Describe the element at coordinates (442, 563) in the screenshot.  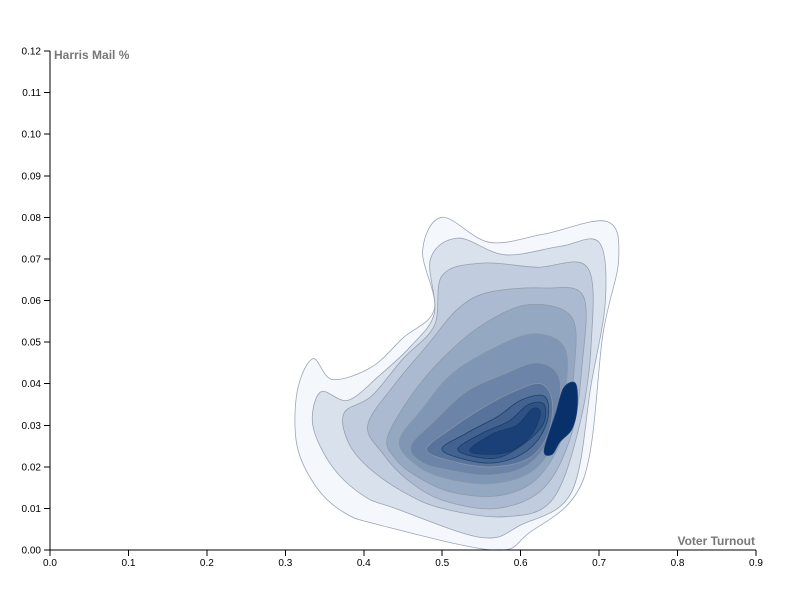
I see `x-tick-label: 0.5` at that location.